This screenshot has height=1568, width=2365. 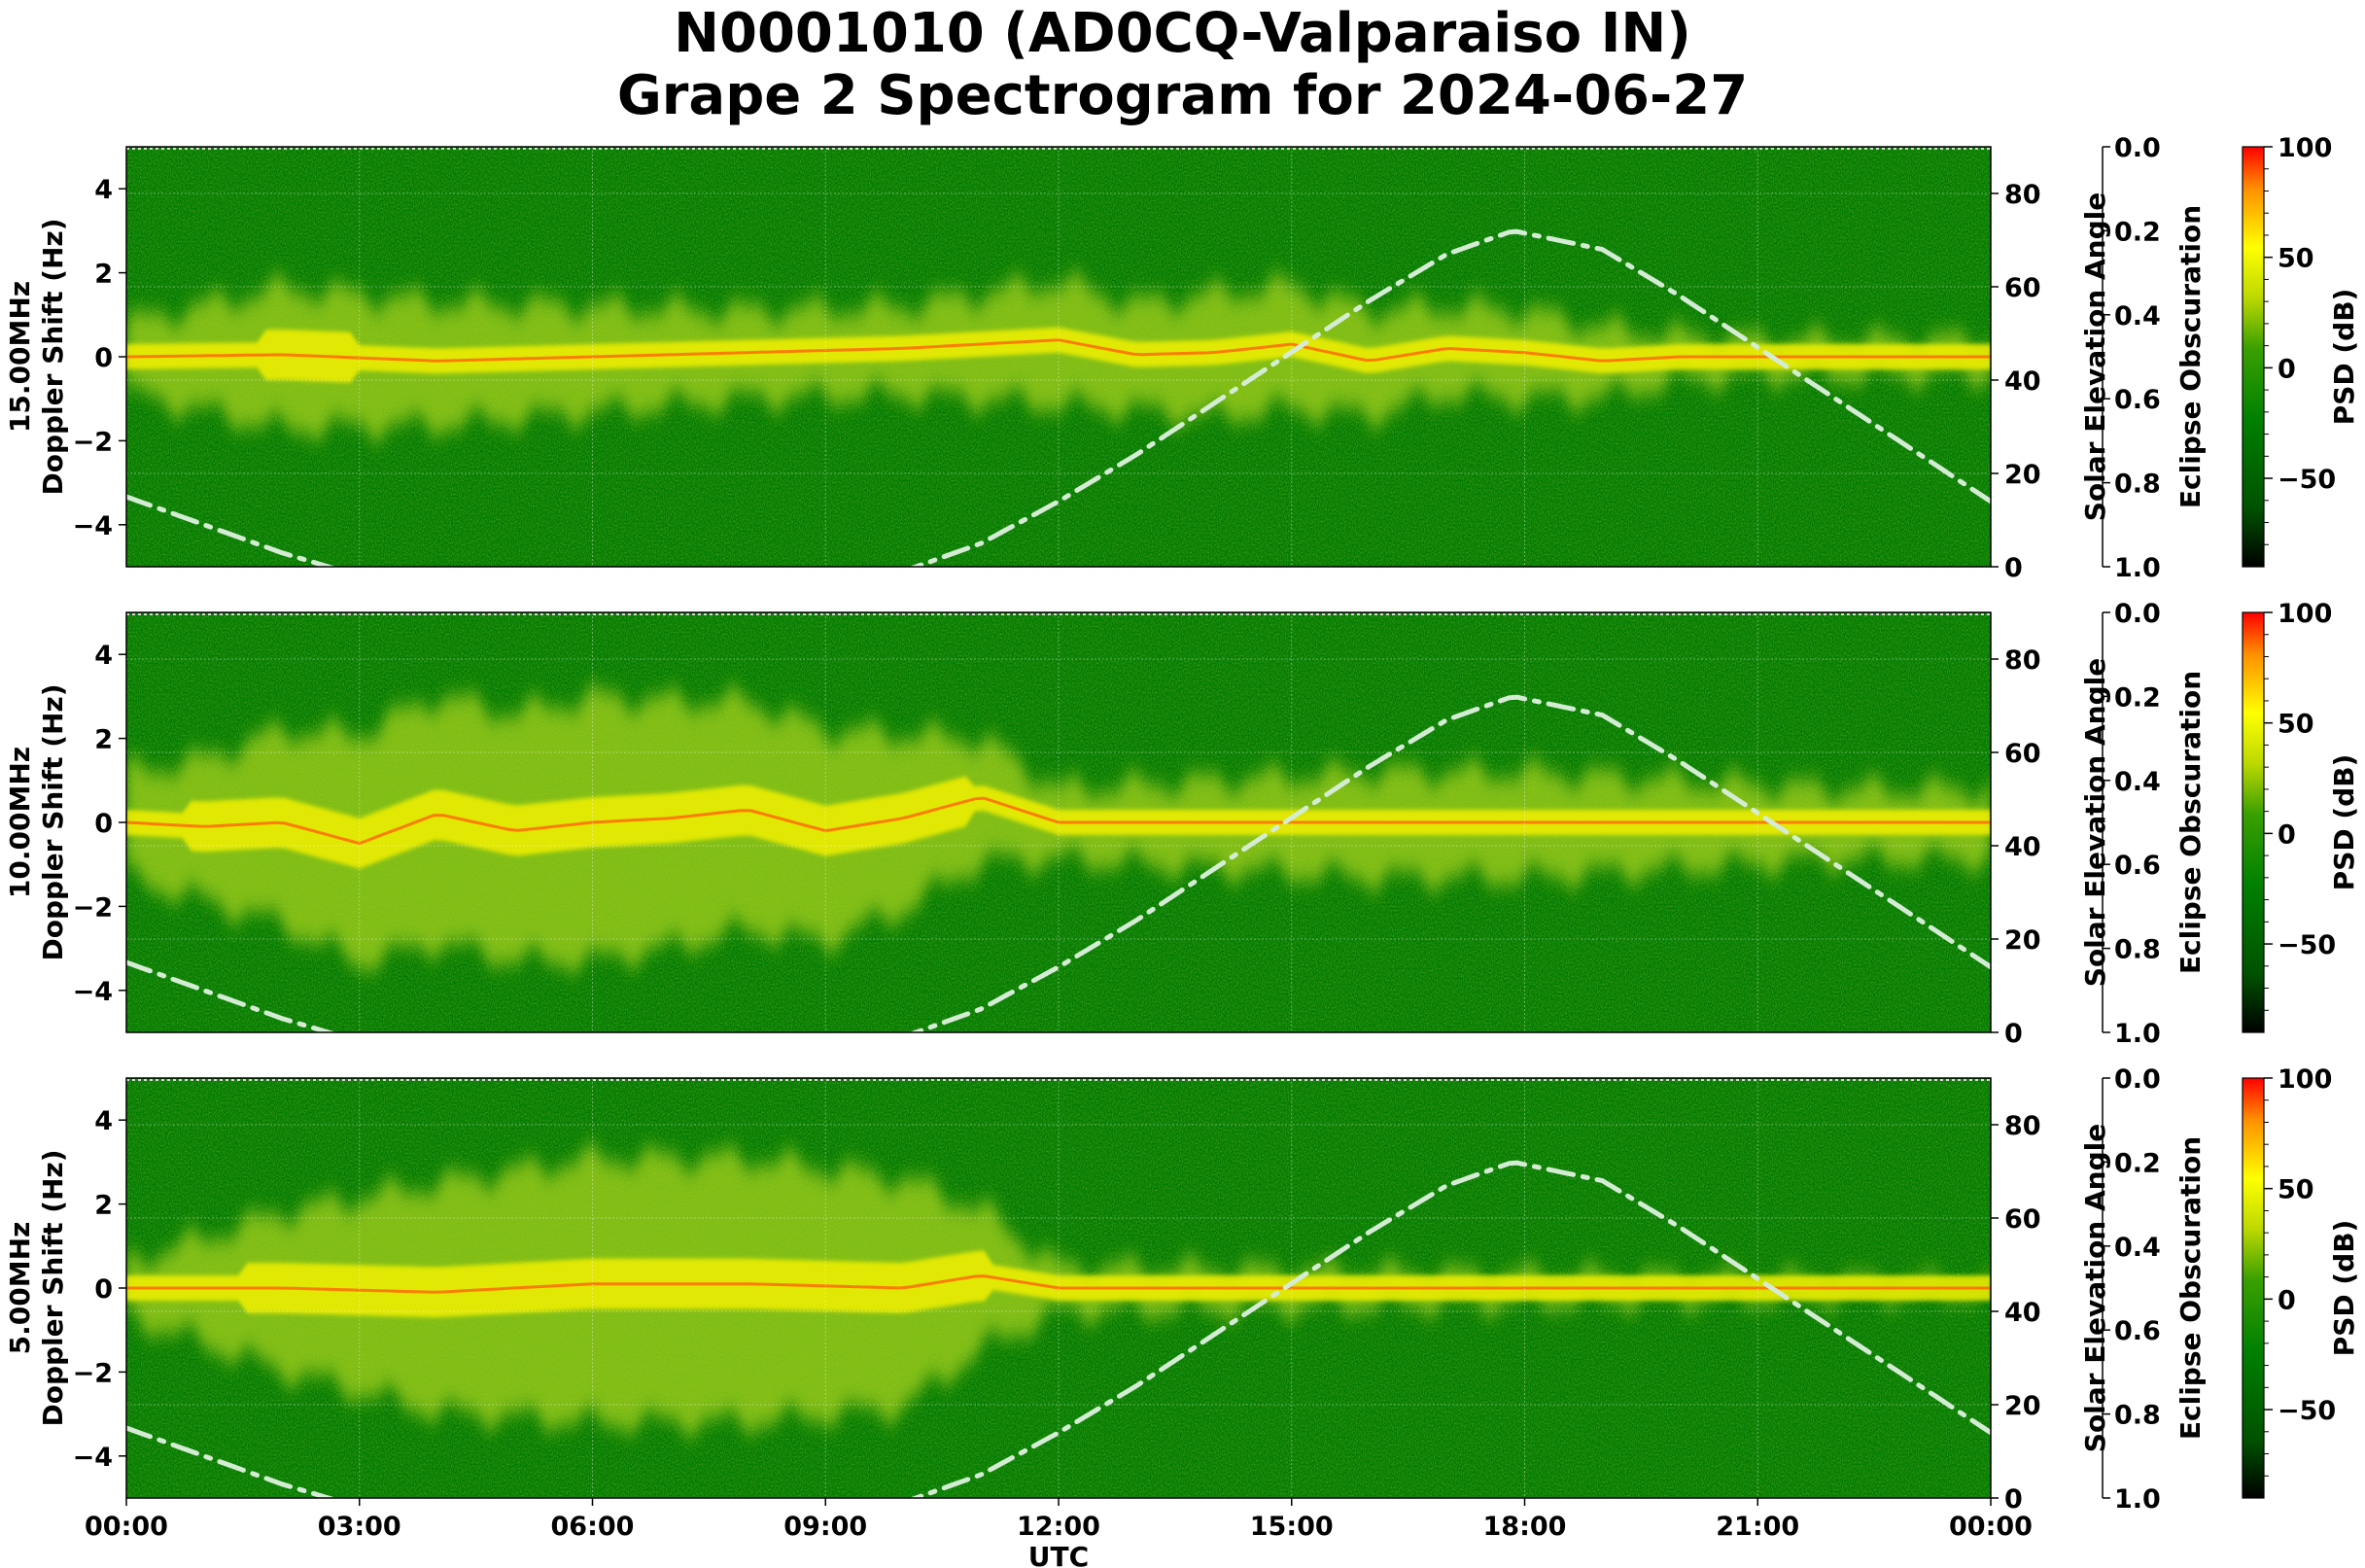 What do you see at coordinates (593, 1527) in the screenshot?
I see `x-tick-label: 06:00` at bounding box center [593, 1527].